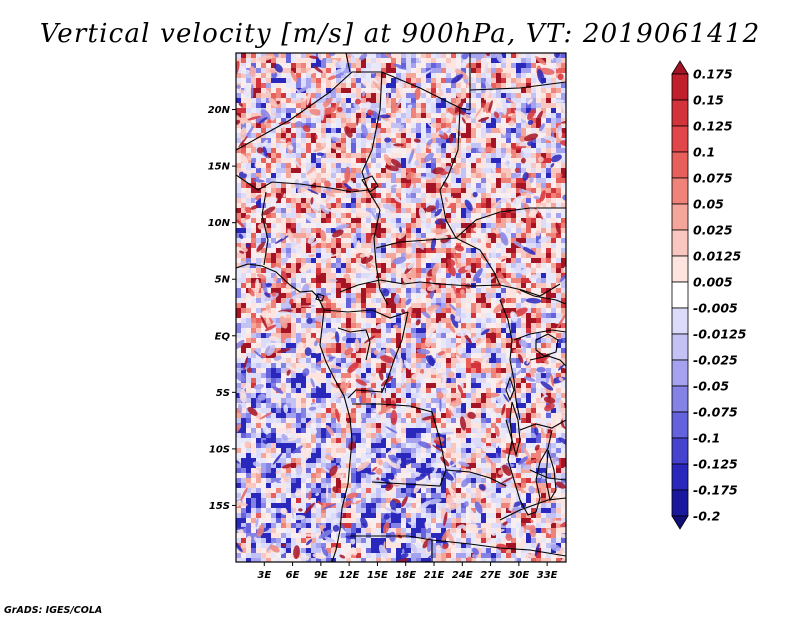  What do you see at coordinates (713, 126) in the screenshot?
I see `colorbar-label: 0.125` at bounding box center [713, 126].